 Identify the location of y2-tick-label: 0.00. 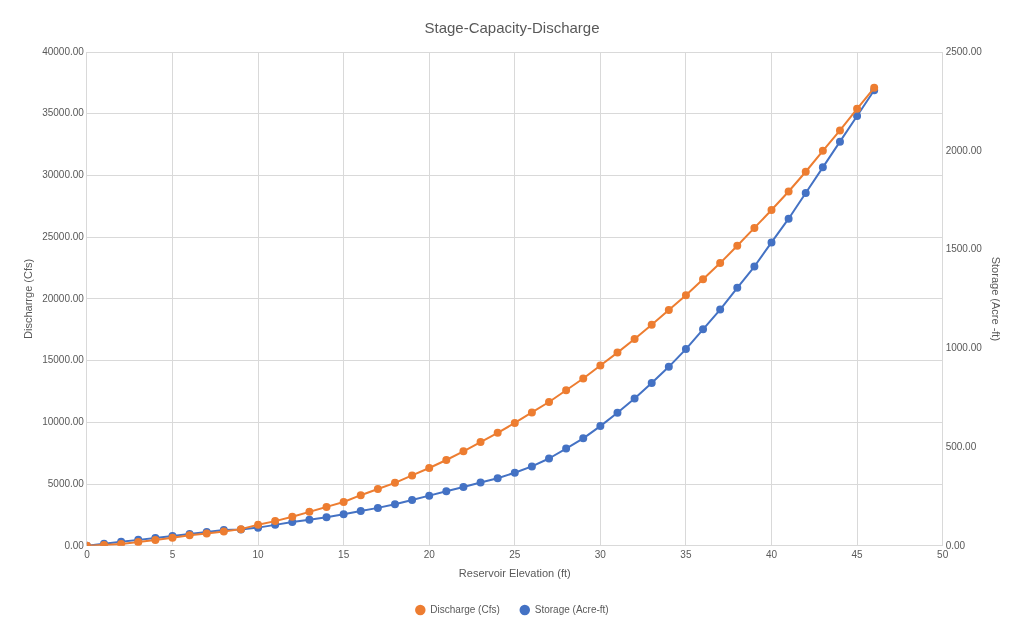
(955, 545).